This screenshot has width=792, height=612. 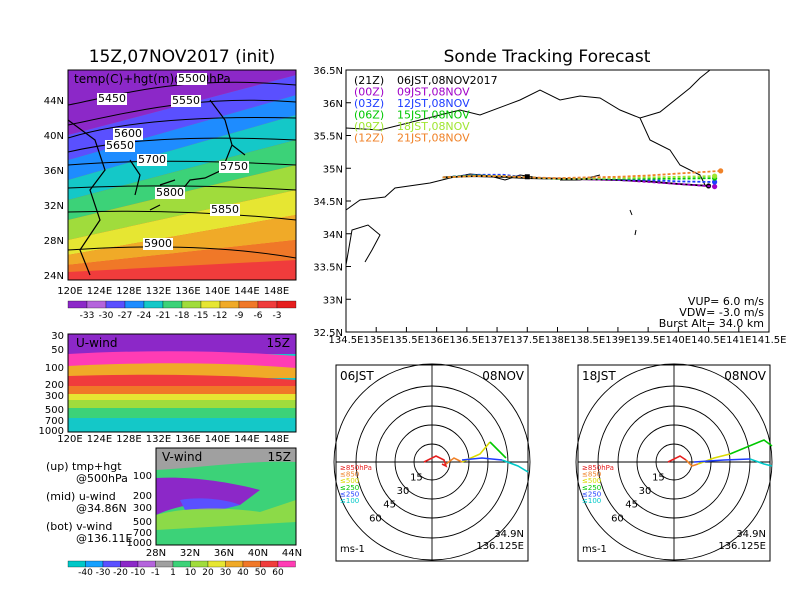 What do you see at coordinates (352, 549) in the screenshot?
I see `polar-unit: ms-1` at bounding box center [352, 549].